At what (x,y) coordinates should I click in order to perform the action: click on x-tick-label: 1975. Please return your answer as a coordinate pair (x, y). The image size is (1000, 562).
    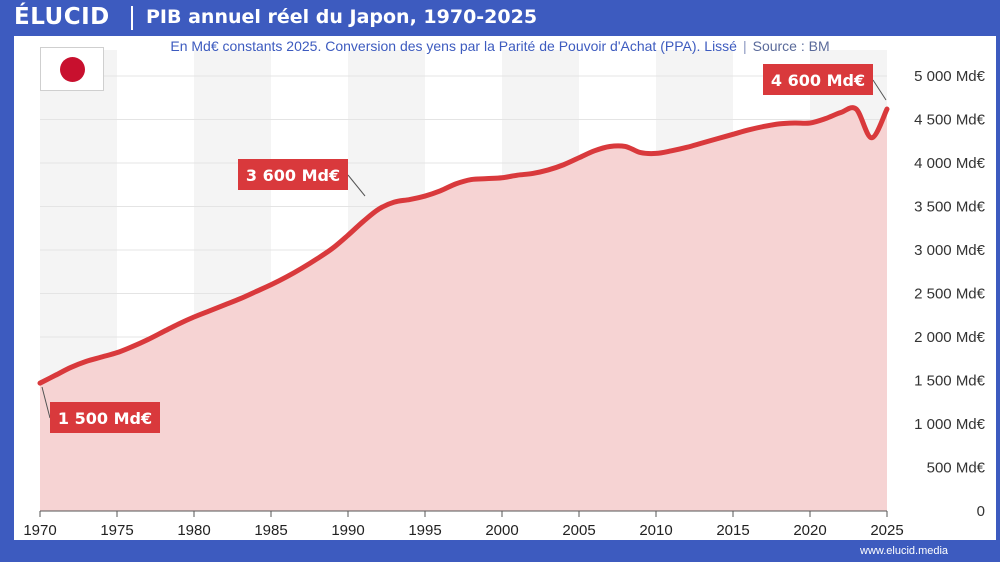
    Looking at the image, I should click on (116, 530).